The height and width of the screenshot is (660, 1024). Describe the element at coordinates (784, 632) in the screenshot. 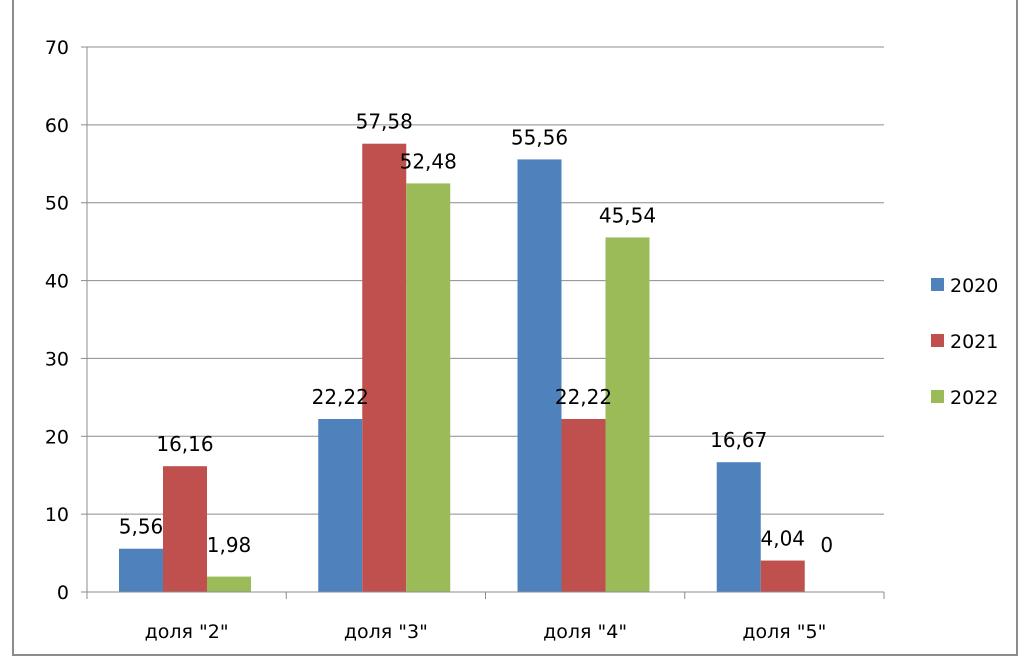

I see `x-tick-label: доля "5"` at that location.